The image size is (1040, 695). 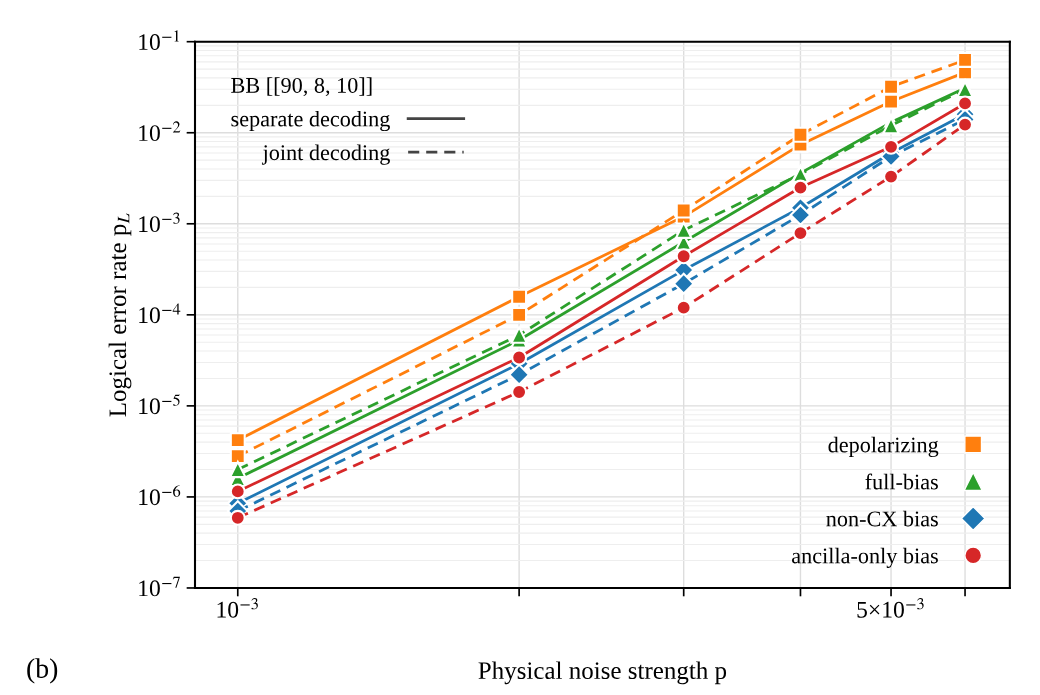 I want to click on y-tick-label: 10$^{−2}$, so click(x=160, y=131).